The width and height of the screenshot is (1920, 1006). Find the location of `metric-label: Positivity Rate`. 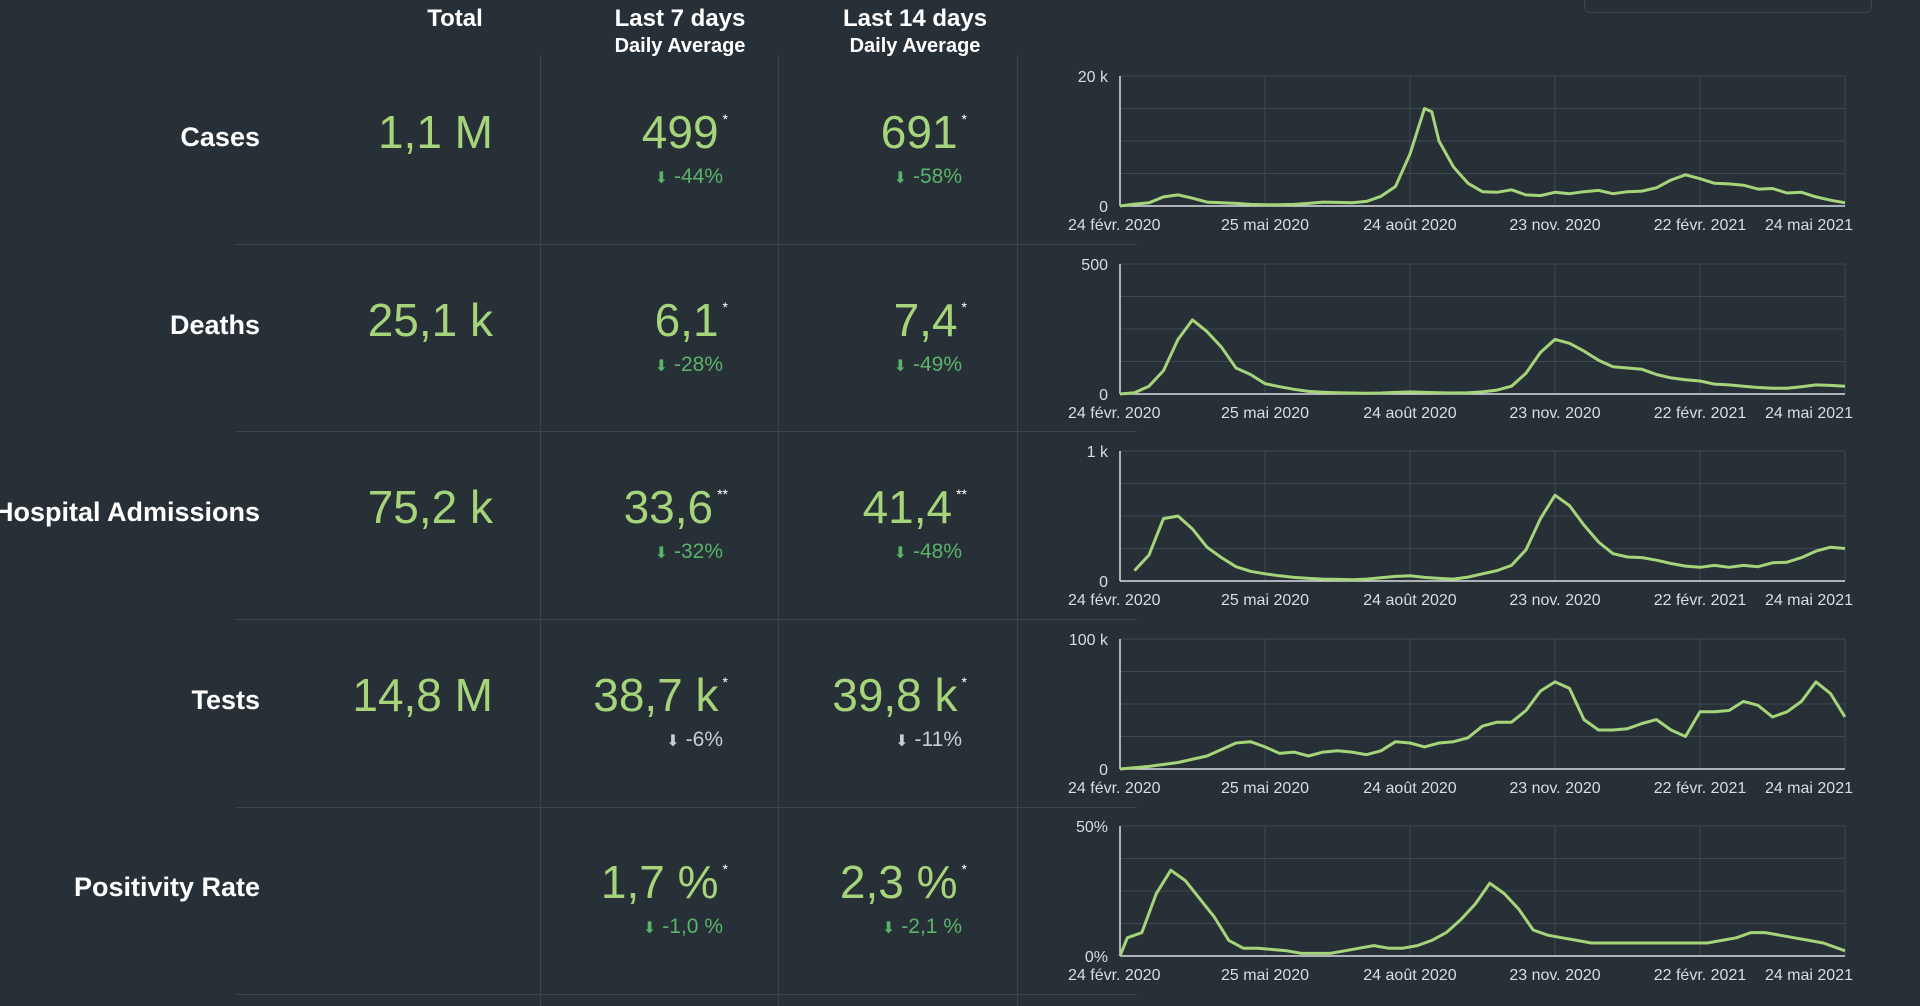

metric-label: Positivity Rate is located at coordinates (166, 887).